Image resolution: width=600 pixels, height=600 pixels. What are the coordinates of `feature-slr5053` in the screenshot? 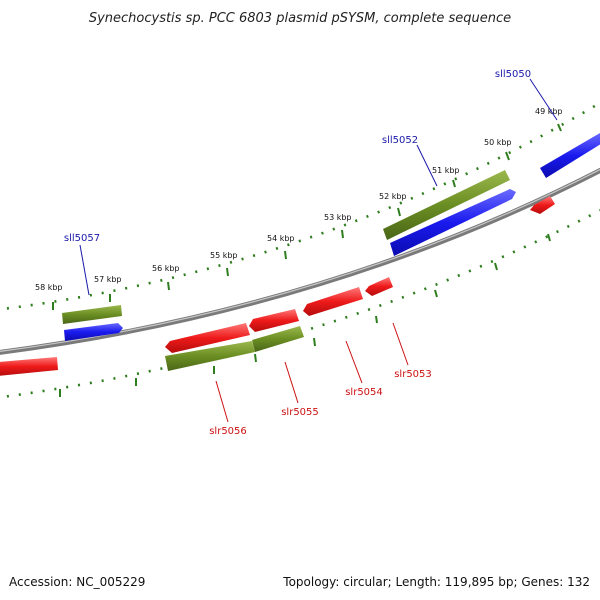 It's located at (379, 286).